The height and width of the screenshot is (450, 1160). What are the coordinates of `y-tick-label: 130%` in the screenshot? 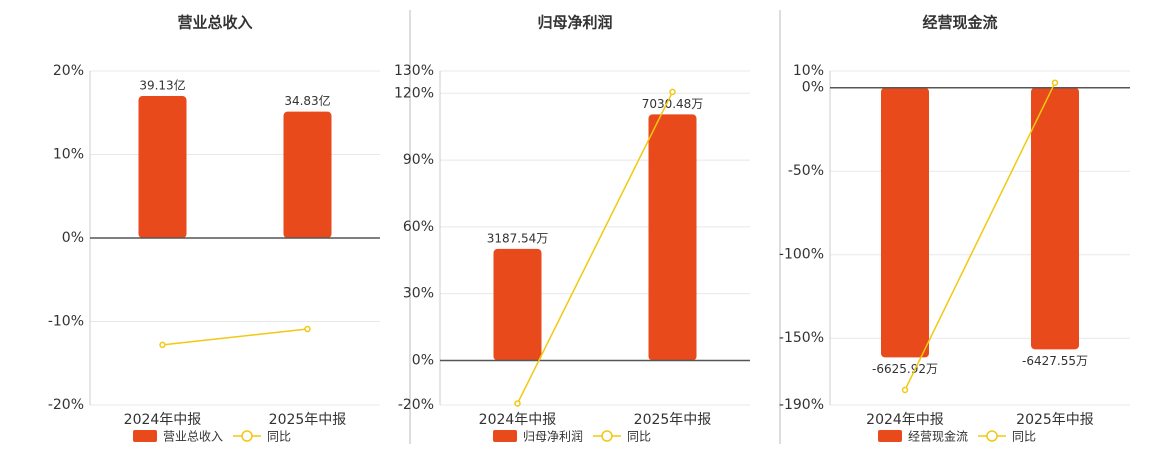 It's located at (414, 71).